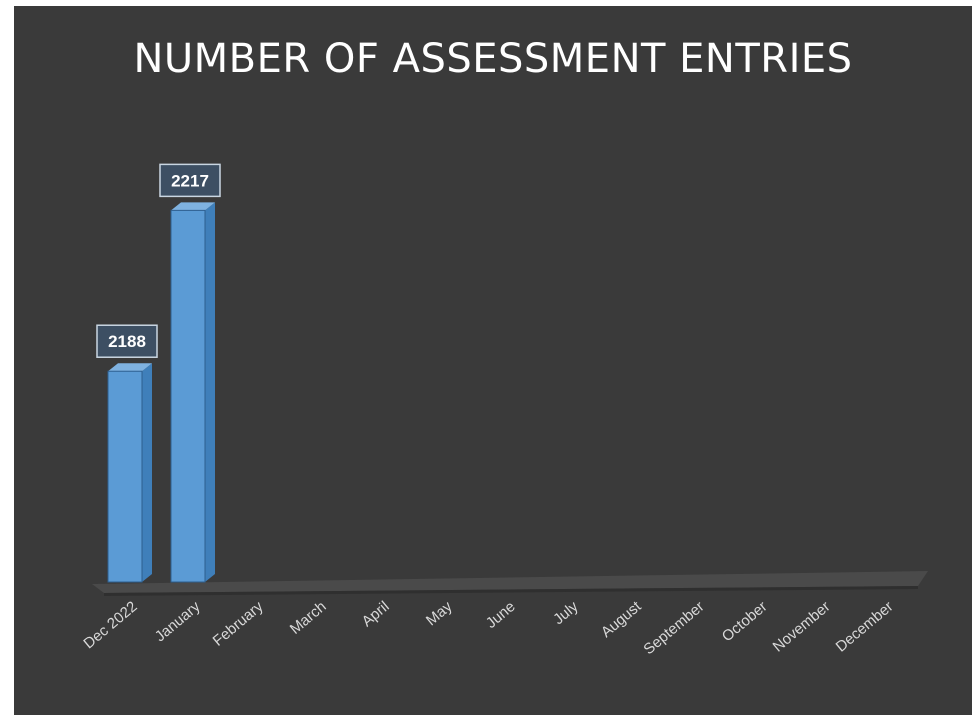  Describe the element at coordinates (238, 624) in the screenshot. I see `x-tick-label: February` at that location.